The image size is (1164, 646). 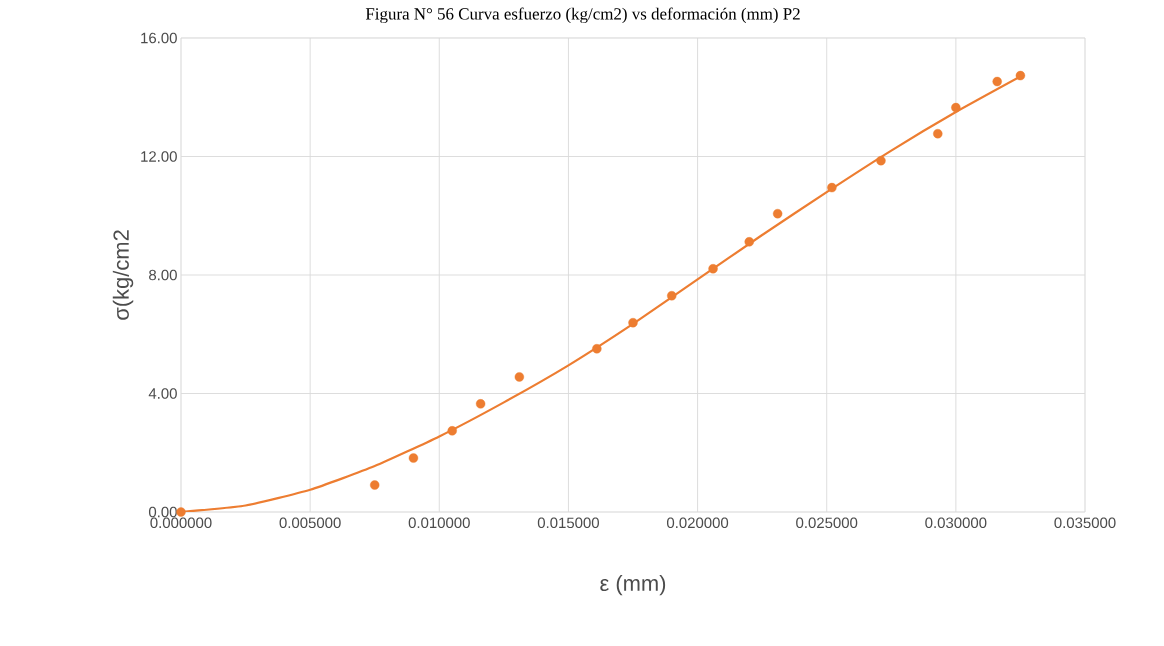 What do you see at coordinates (310, 523) in the screenshot?
I see `x-tick-label: 0.005000` at bounding box center [310, 523].